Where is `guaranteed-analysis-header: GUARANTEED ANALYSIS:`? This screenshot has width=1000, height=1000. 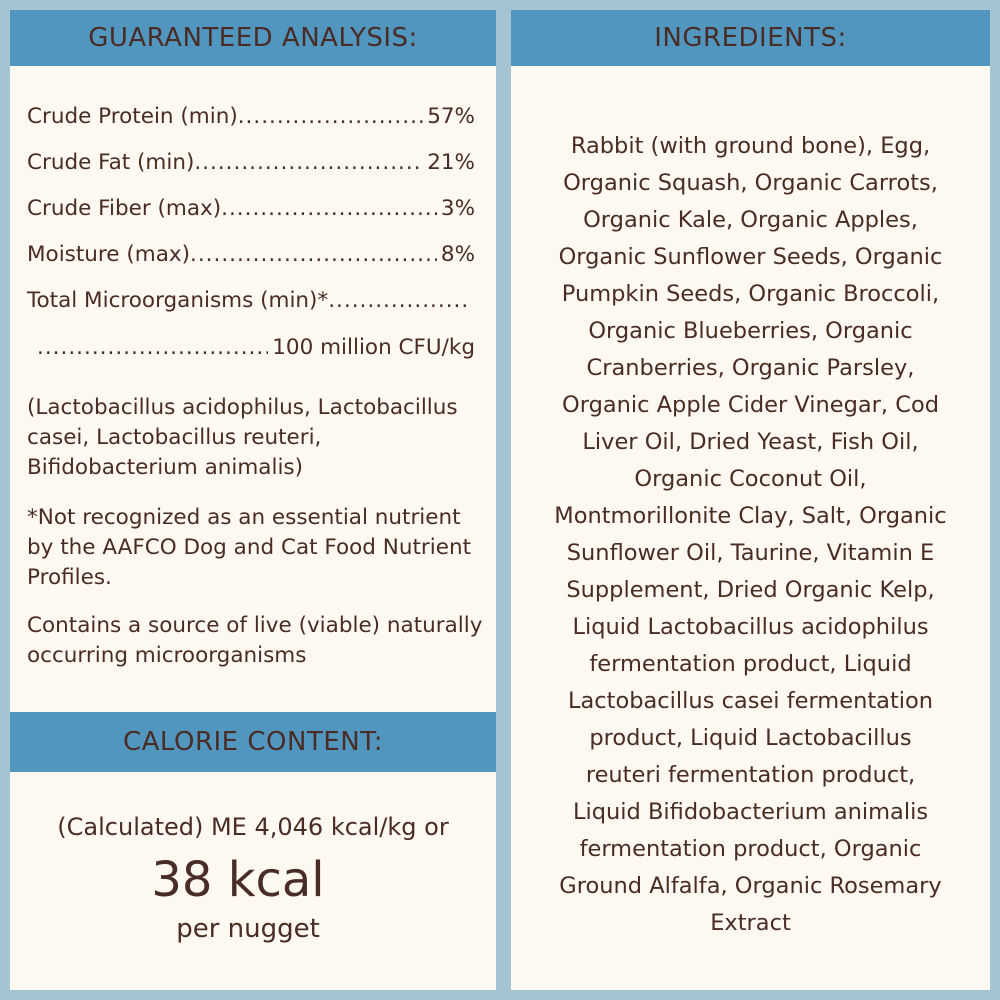 guaranteed-analysis-header: GUARANTEED ANALYSIS: is located at coordinates (253, 38).